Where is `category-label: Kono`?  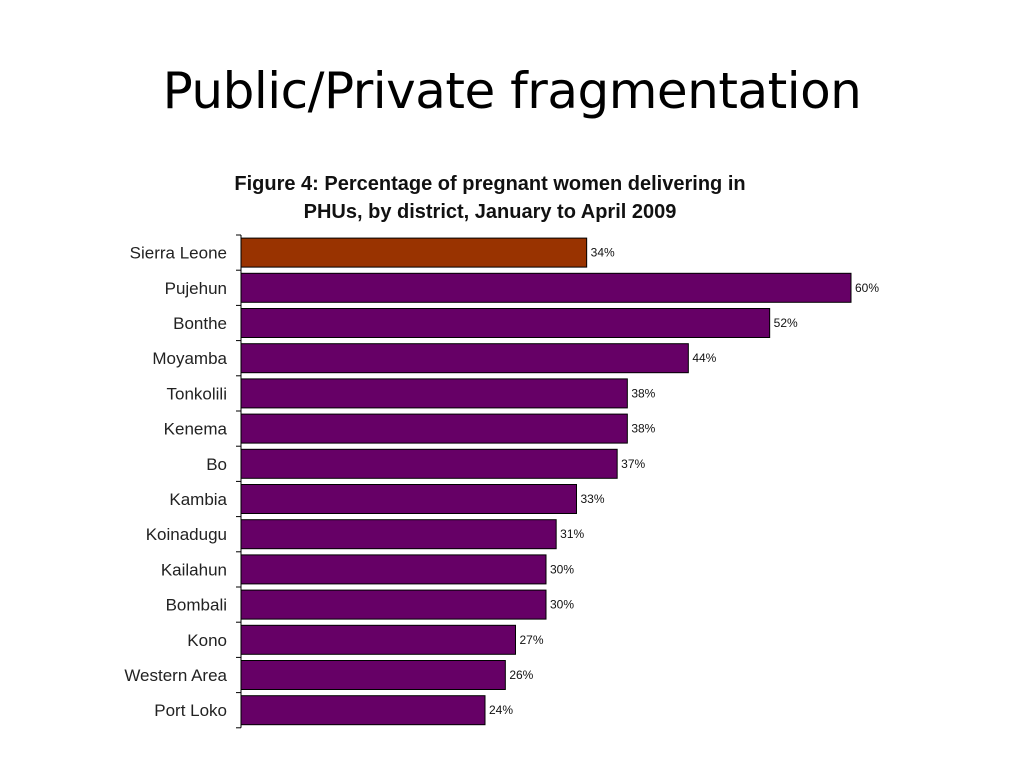
category-label: Kono is located at coordinates (207, 640).